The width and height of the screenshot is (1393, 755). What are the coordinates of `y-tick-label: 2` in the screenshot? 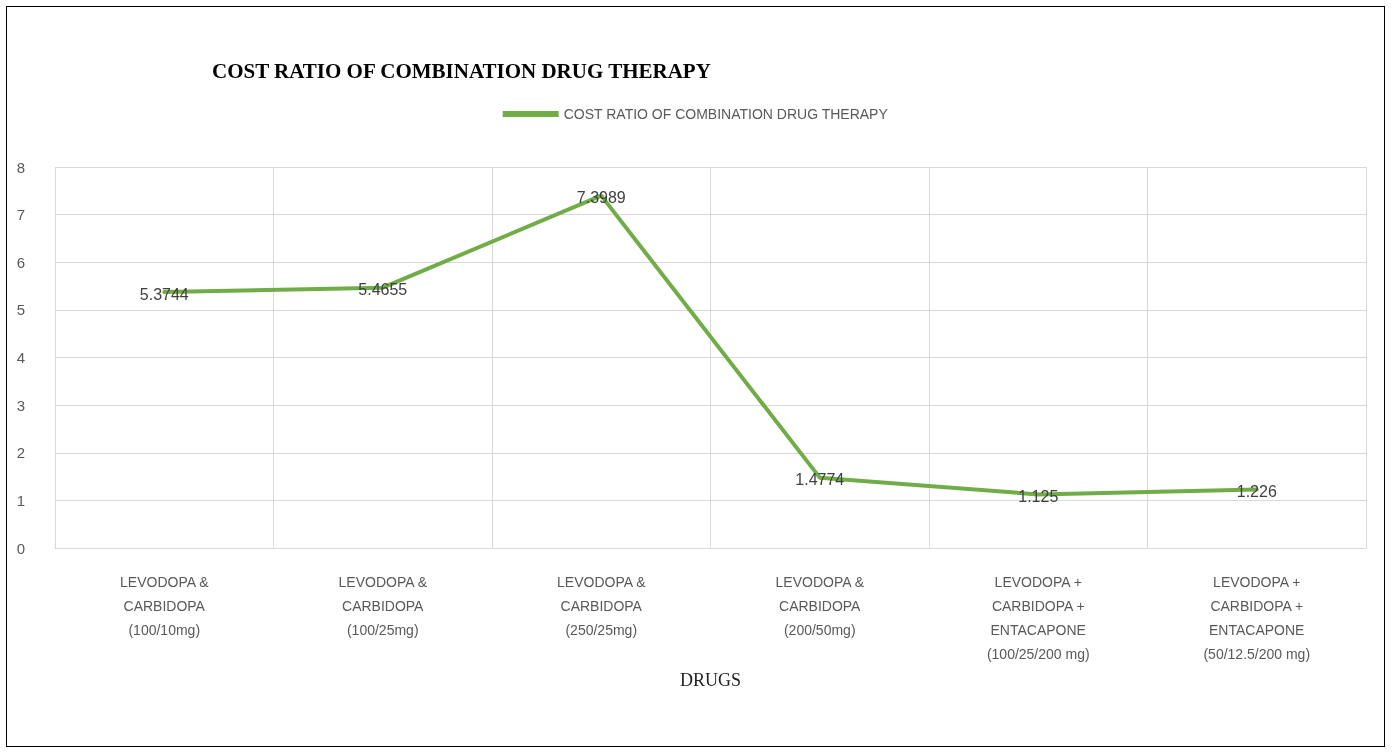 It's located at (20, 453).